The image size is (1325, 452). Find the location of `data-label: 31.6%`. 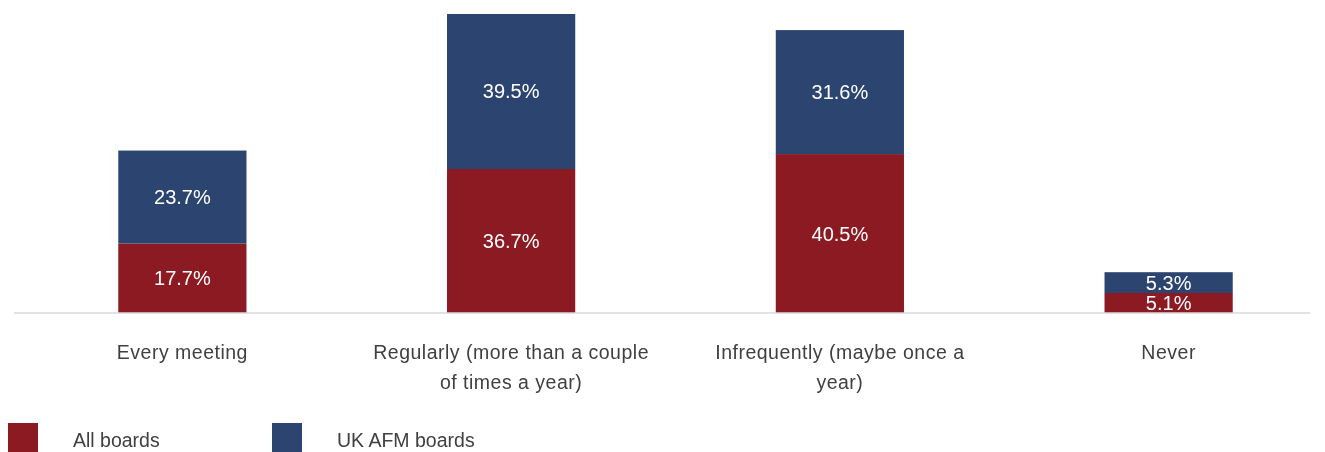

data-label: 31.6% is located at coordinates (840, 92).